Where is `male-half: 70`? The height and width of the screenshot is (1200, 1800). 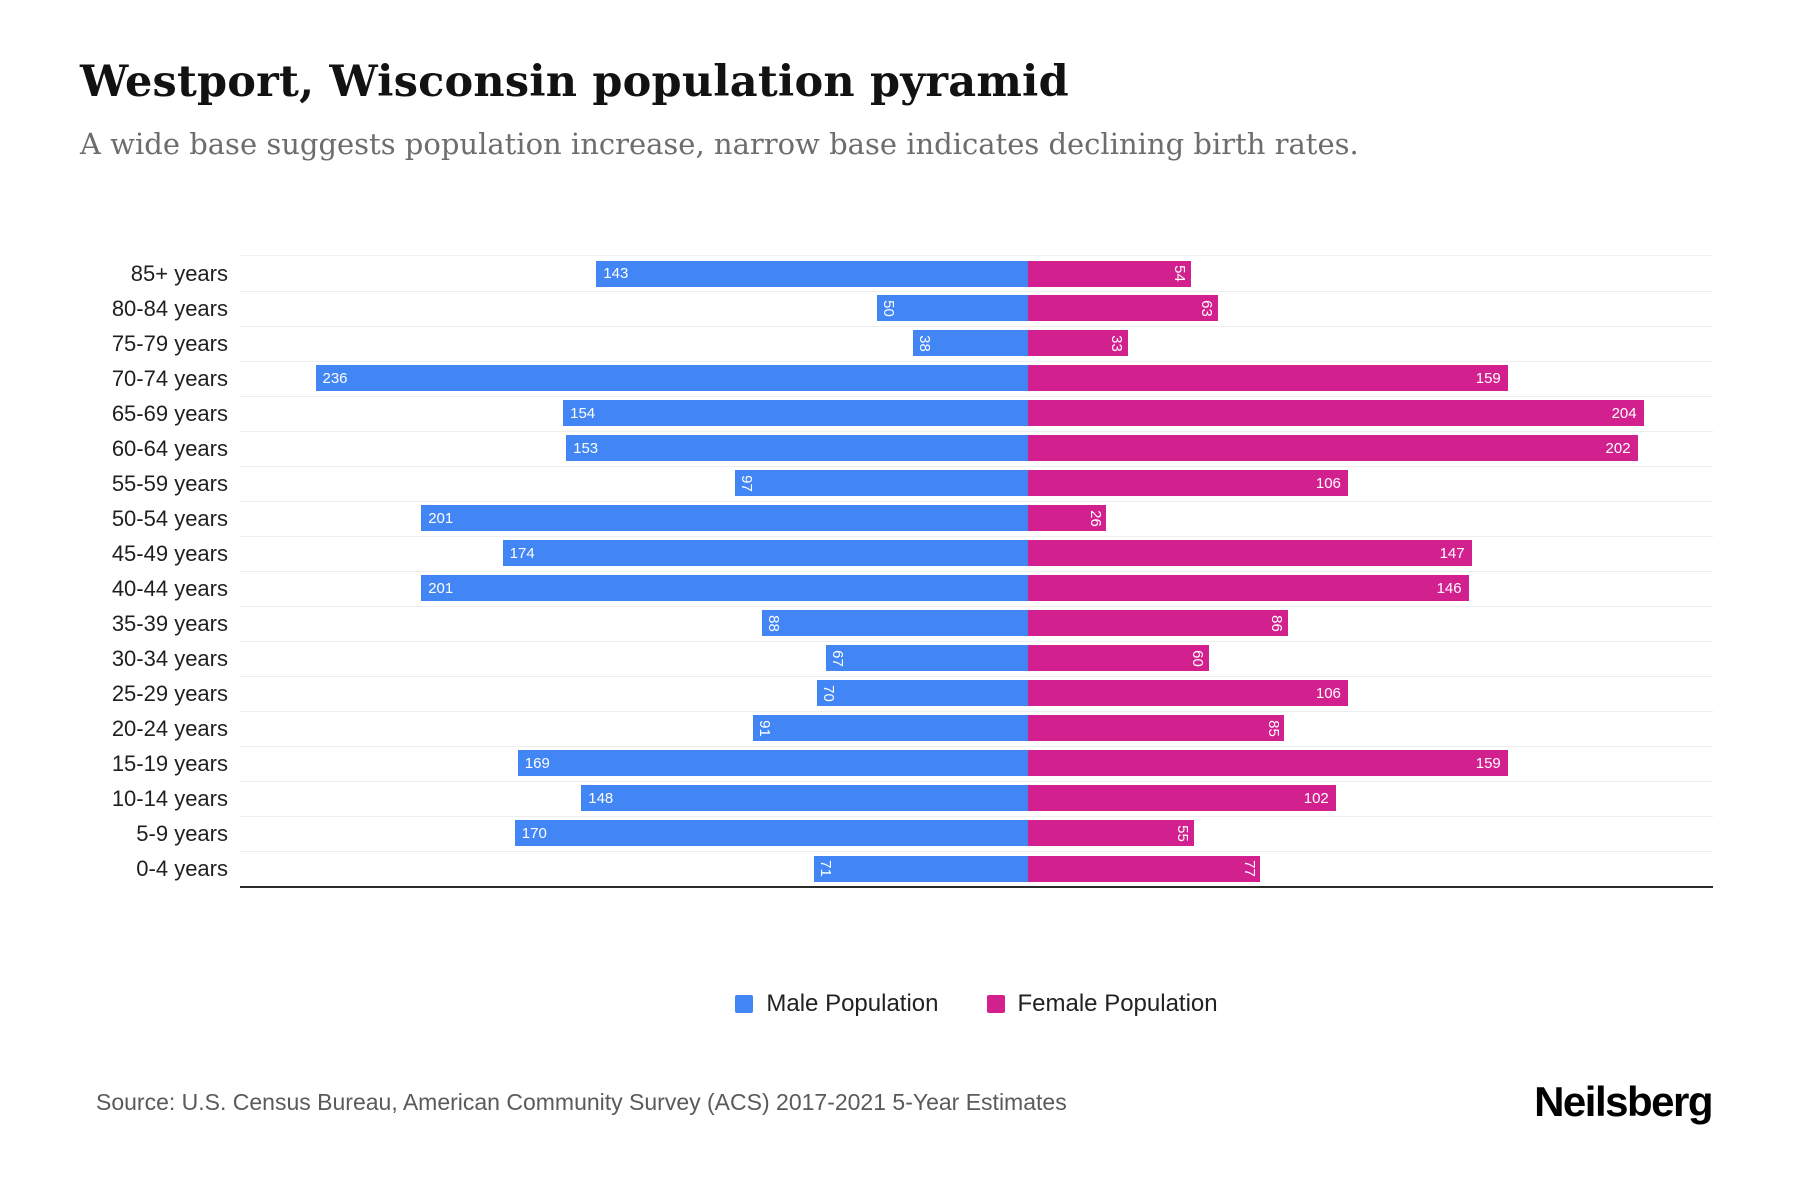
male-half: 70 is located at coordinates (634, 693).